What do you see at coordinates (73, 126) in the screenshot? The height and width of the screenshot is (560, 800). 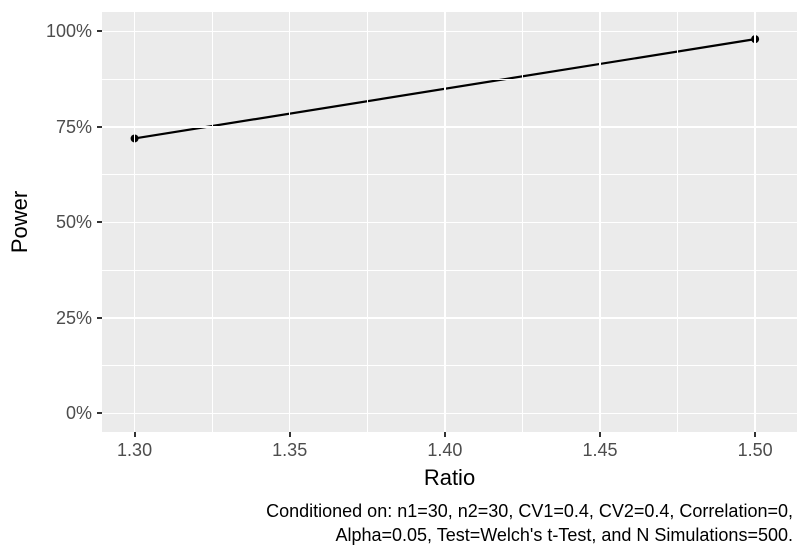 I see `y-tick-label: 75%` at bounding box center [73, 126].